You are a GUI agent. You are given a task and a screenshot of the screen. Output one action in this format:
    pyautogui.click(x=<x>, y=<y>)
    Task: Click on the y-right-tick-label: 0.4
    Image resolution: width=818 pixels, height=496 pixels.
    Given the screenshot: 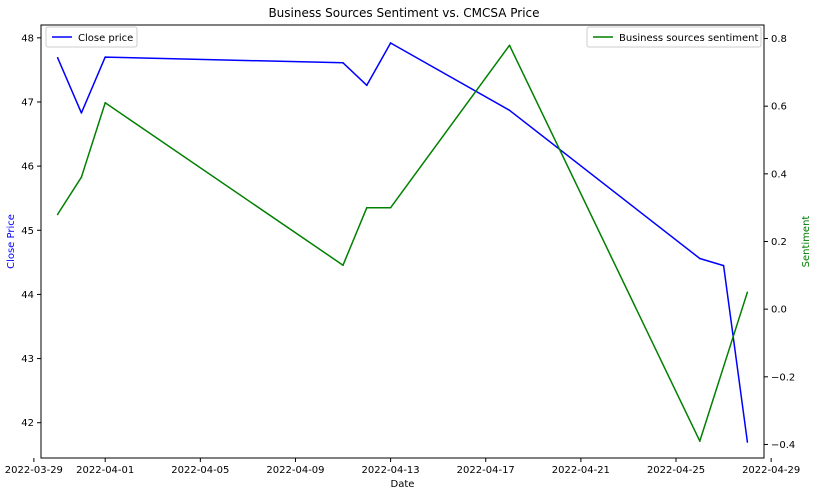 What is the action you would take?
    pyautogui.click(x=779, y=174)
    